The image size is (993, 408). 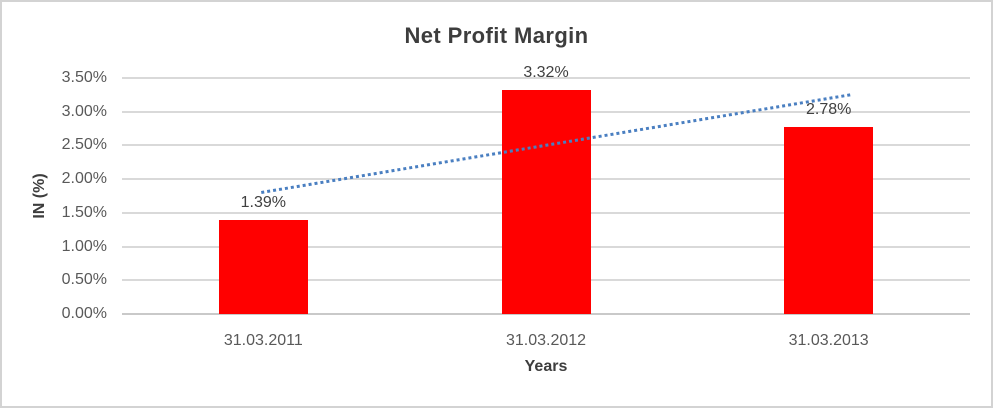 I want to click on y-tick-label: 2.00%, so click(x=84, y=179).